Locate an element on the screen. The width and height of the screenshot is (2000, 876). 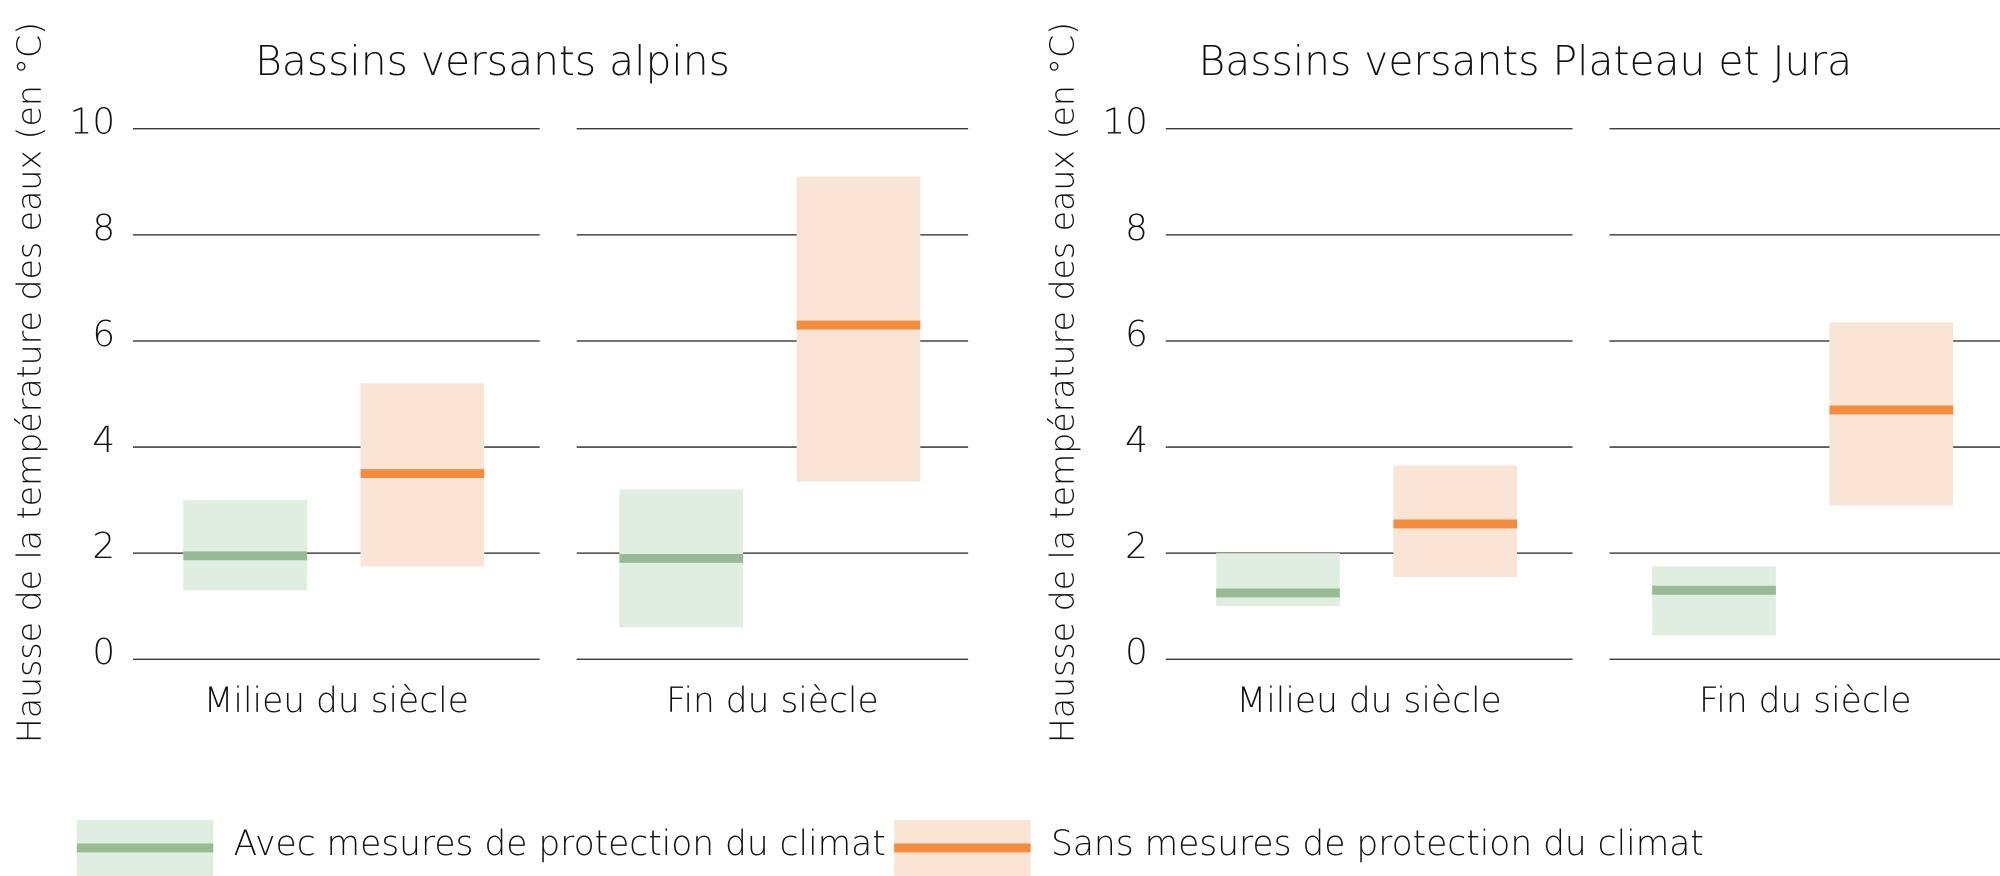
legend-label: Sans mesures de protection du climat is located at coordinates (1377, 844).